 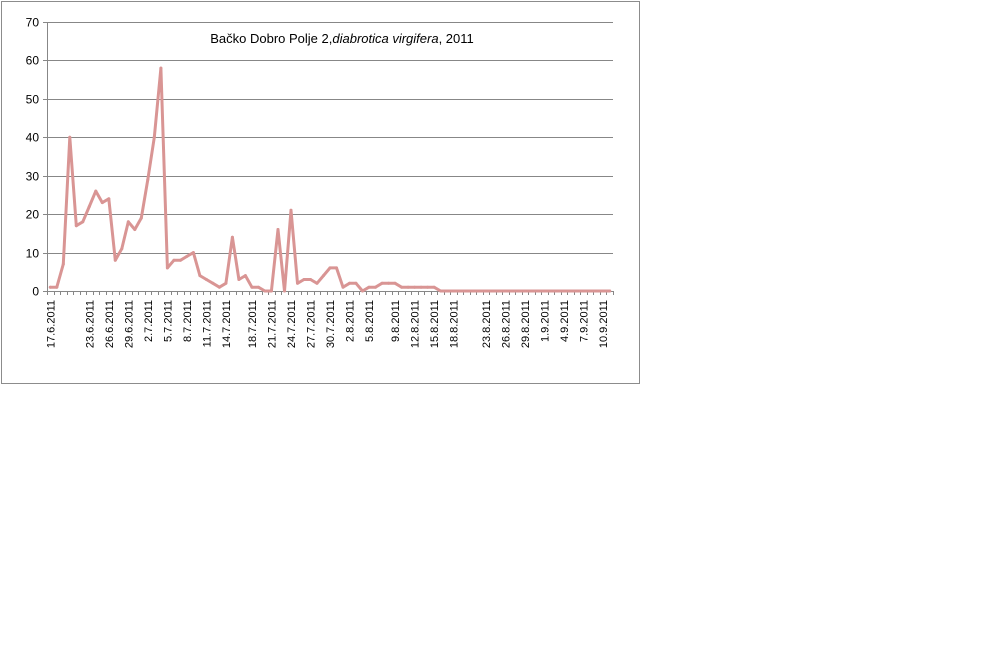 What do you see at coordinates (90, 324) in the screenshot?
I see `x-tick-label: 23.6.2011` at bounding box center [90, 324].